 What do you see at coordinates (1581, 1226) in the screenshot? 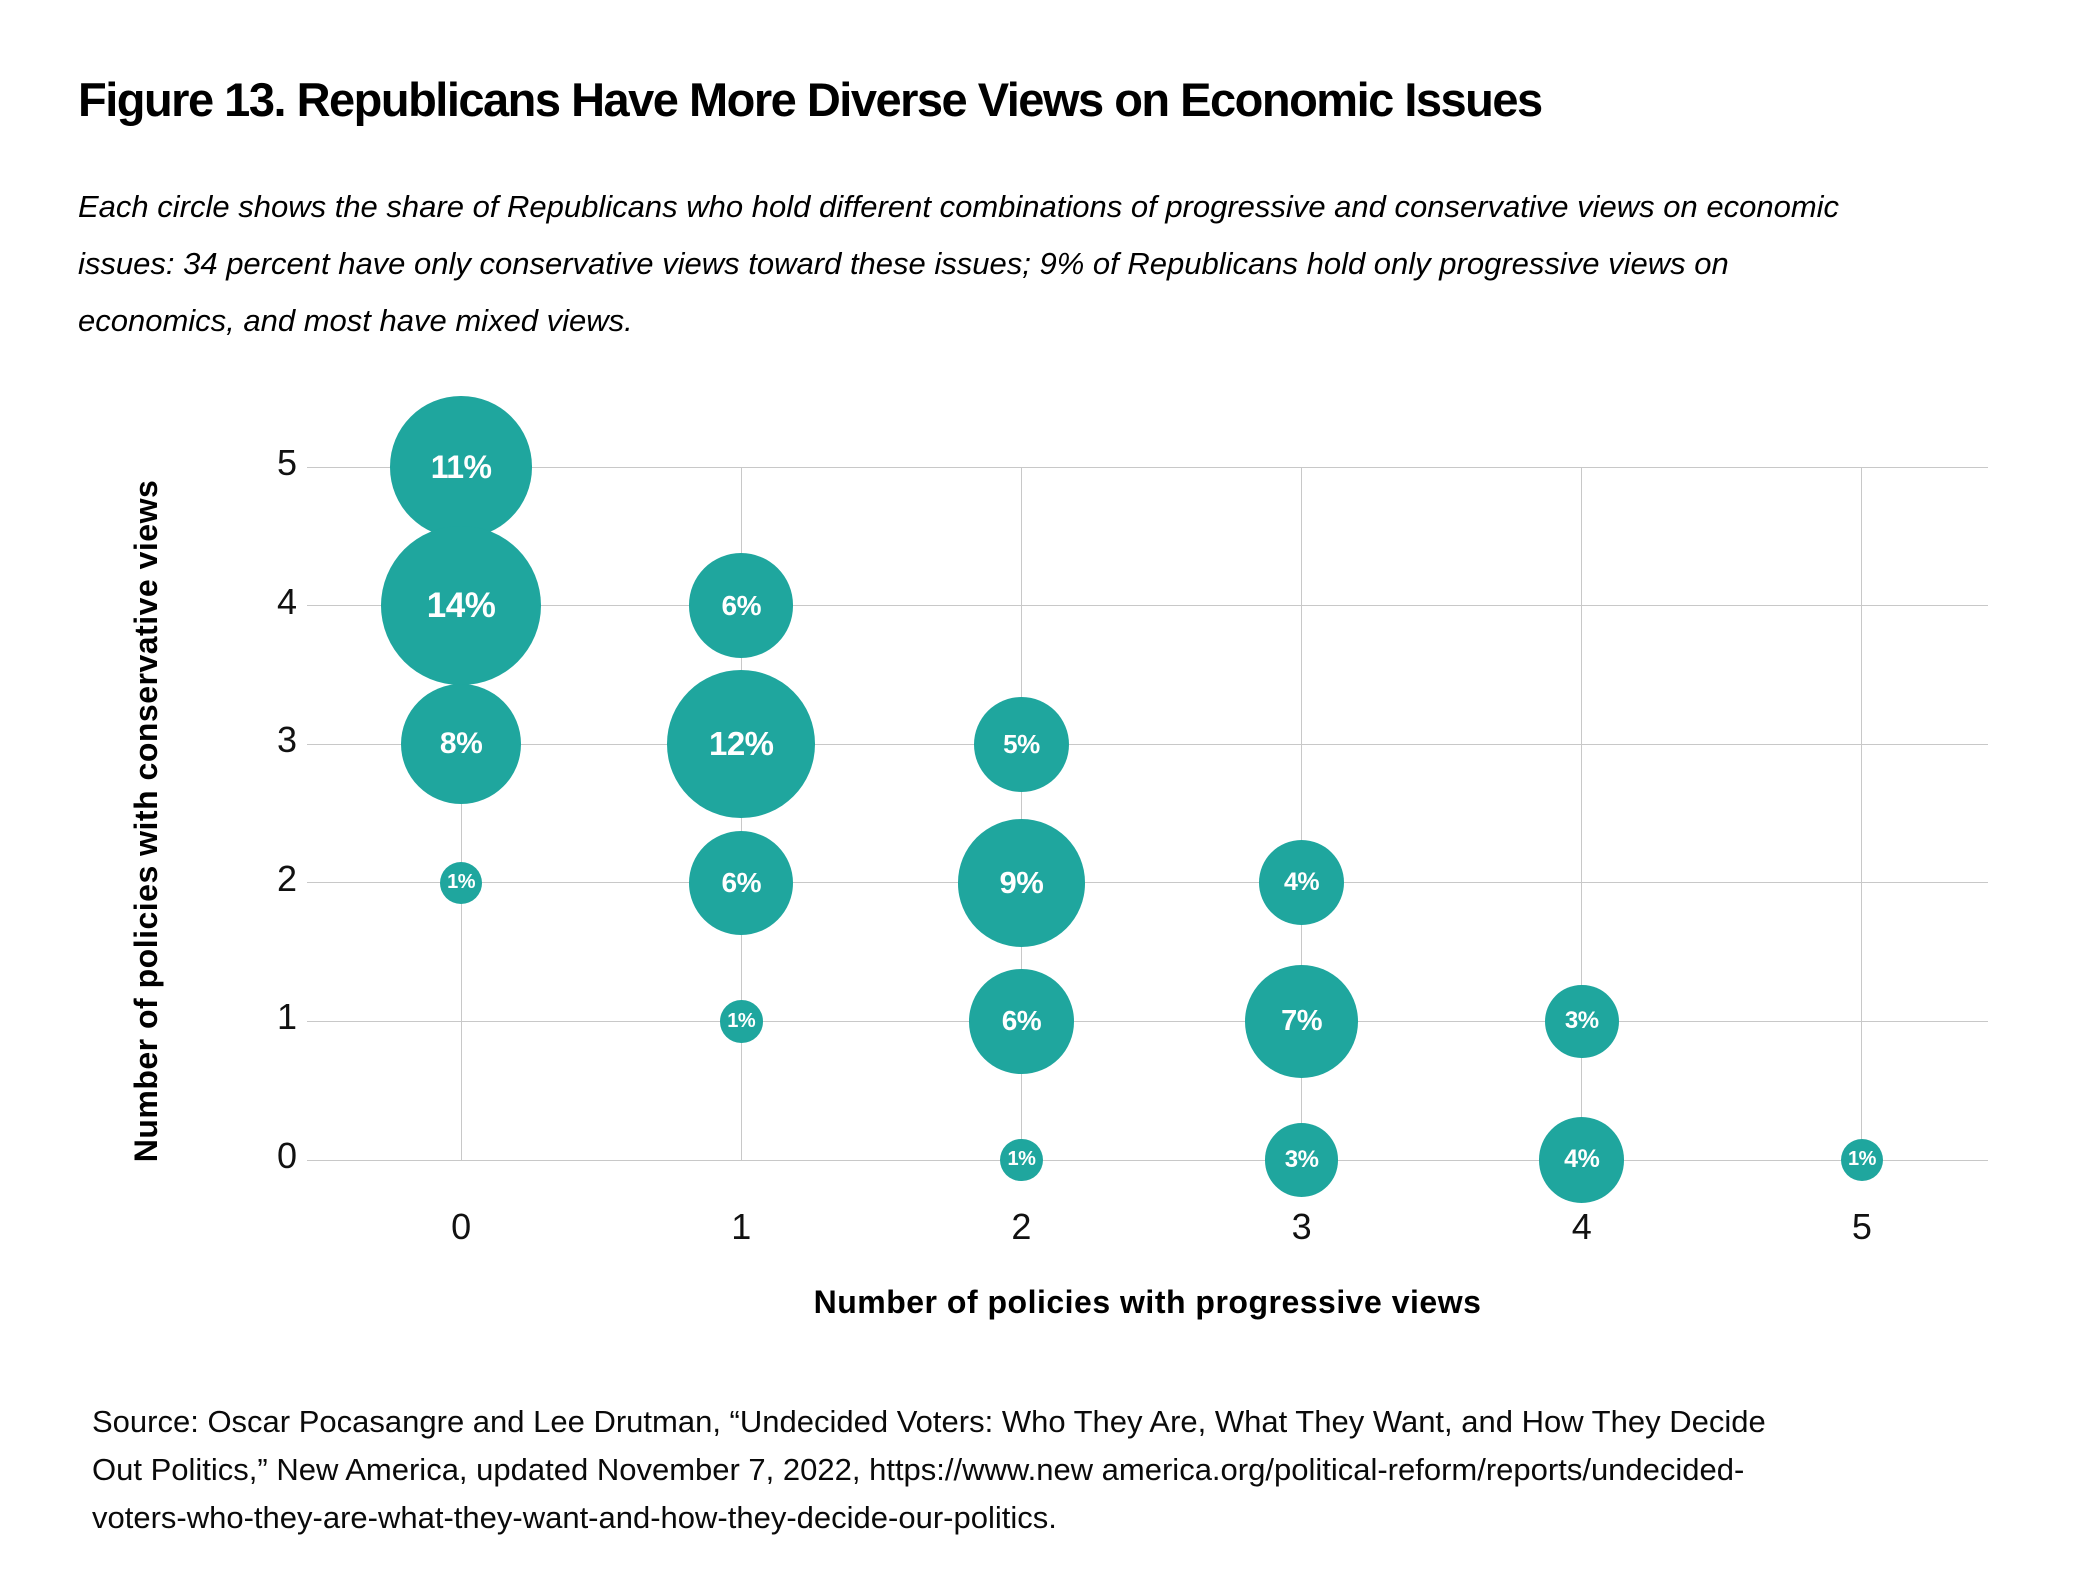
I see `x-tick-label: 4` at bounding box center [1581, 1226].